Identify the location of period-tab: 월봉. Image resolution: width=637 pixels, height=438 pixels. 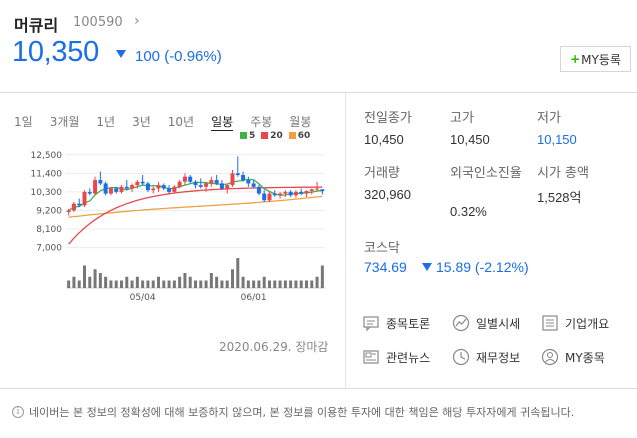
(300, 122).